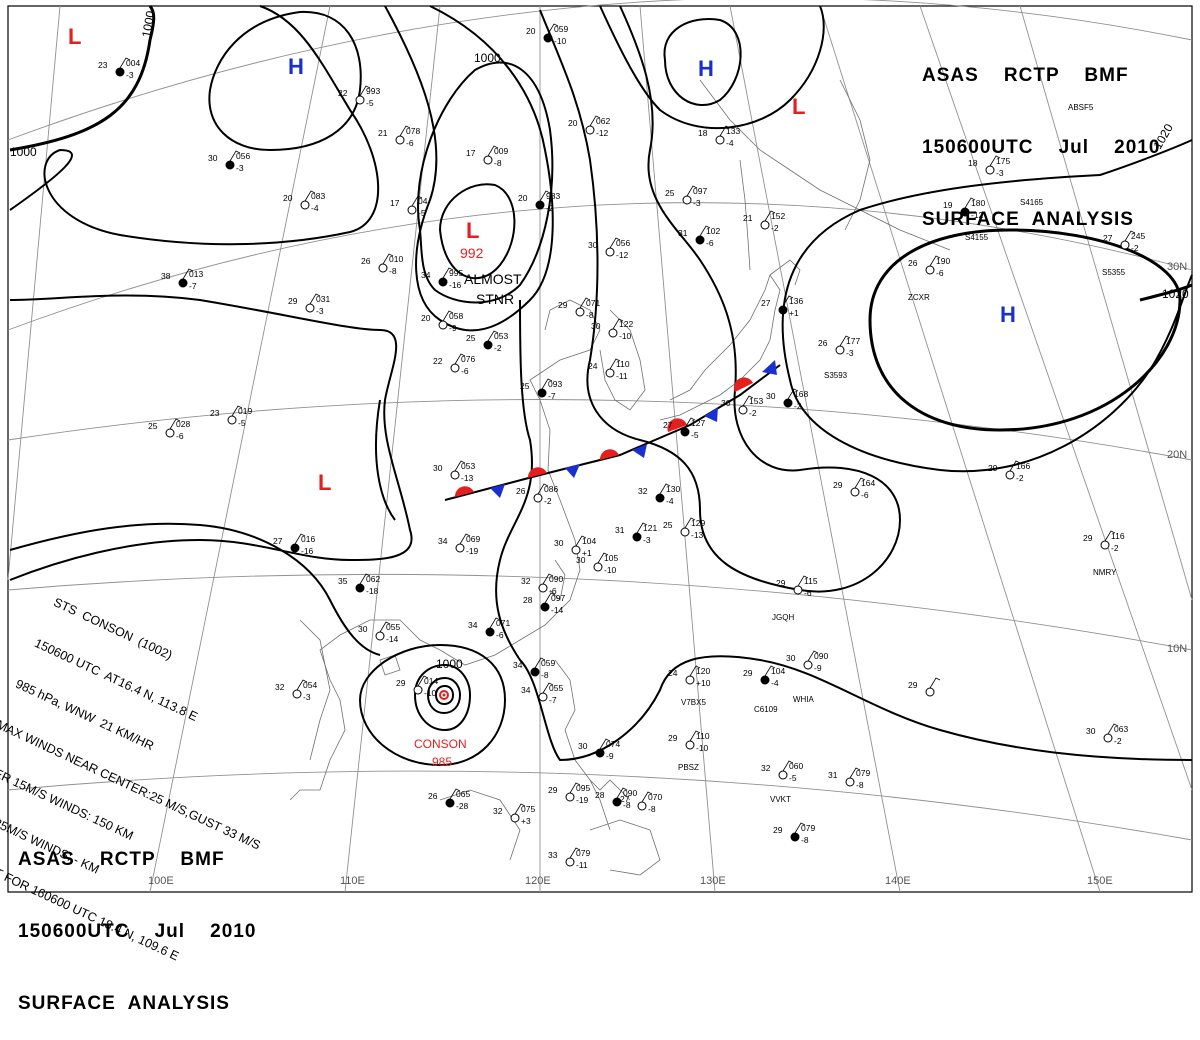 The height and width of the screenshot is (1040, 1200). Describe the element at coordinates (612, 329) in the screenshot. I see `station-plot: 30 122 -10` at that location.